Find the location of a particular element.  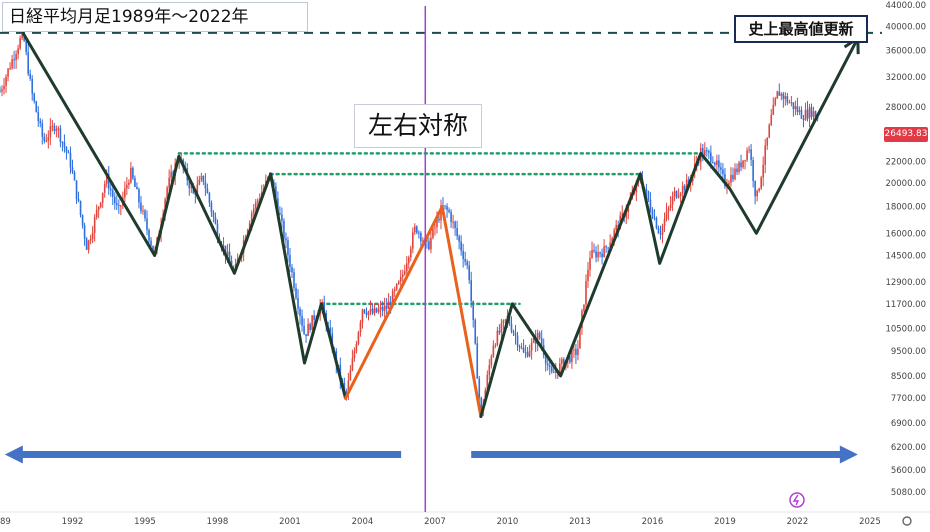

x-tick-label: 2010 is located at coordinates (508, 522).